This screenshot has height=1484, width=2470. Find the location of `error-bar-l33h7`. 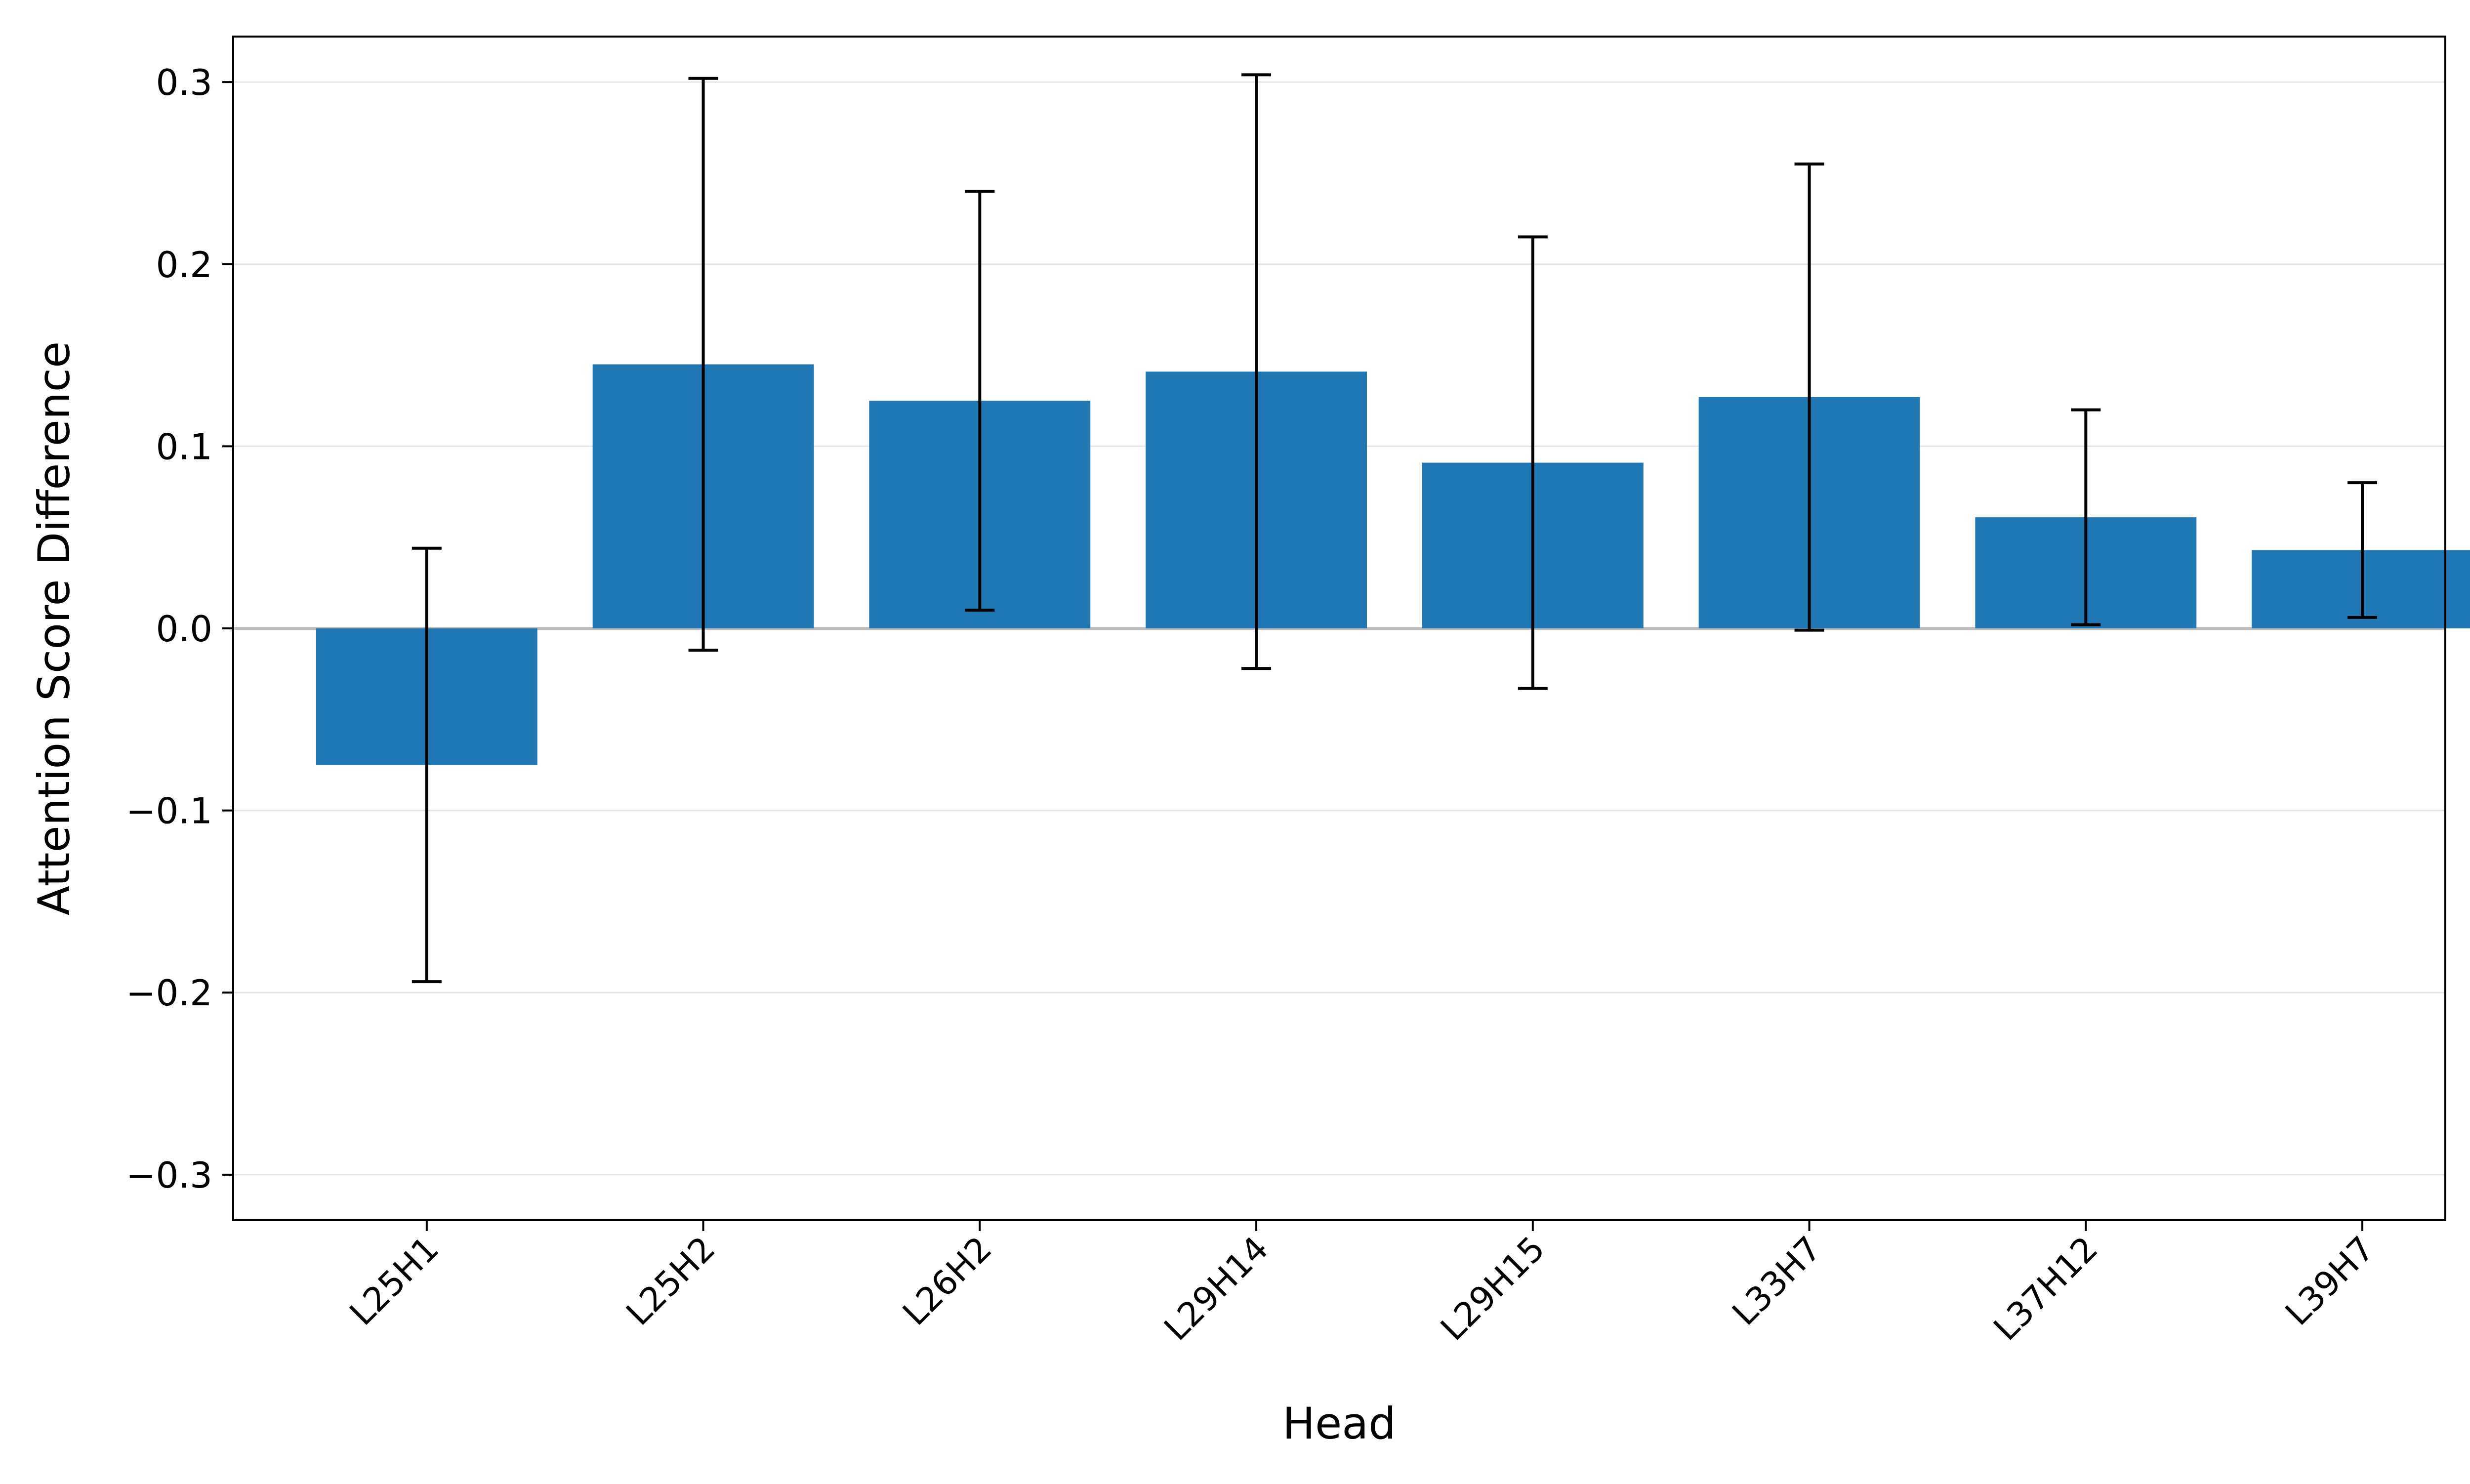

error-bar-l33h7 is located at coordinates (1809, 397).